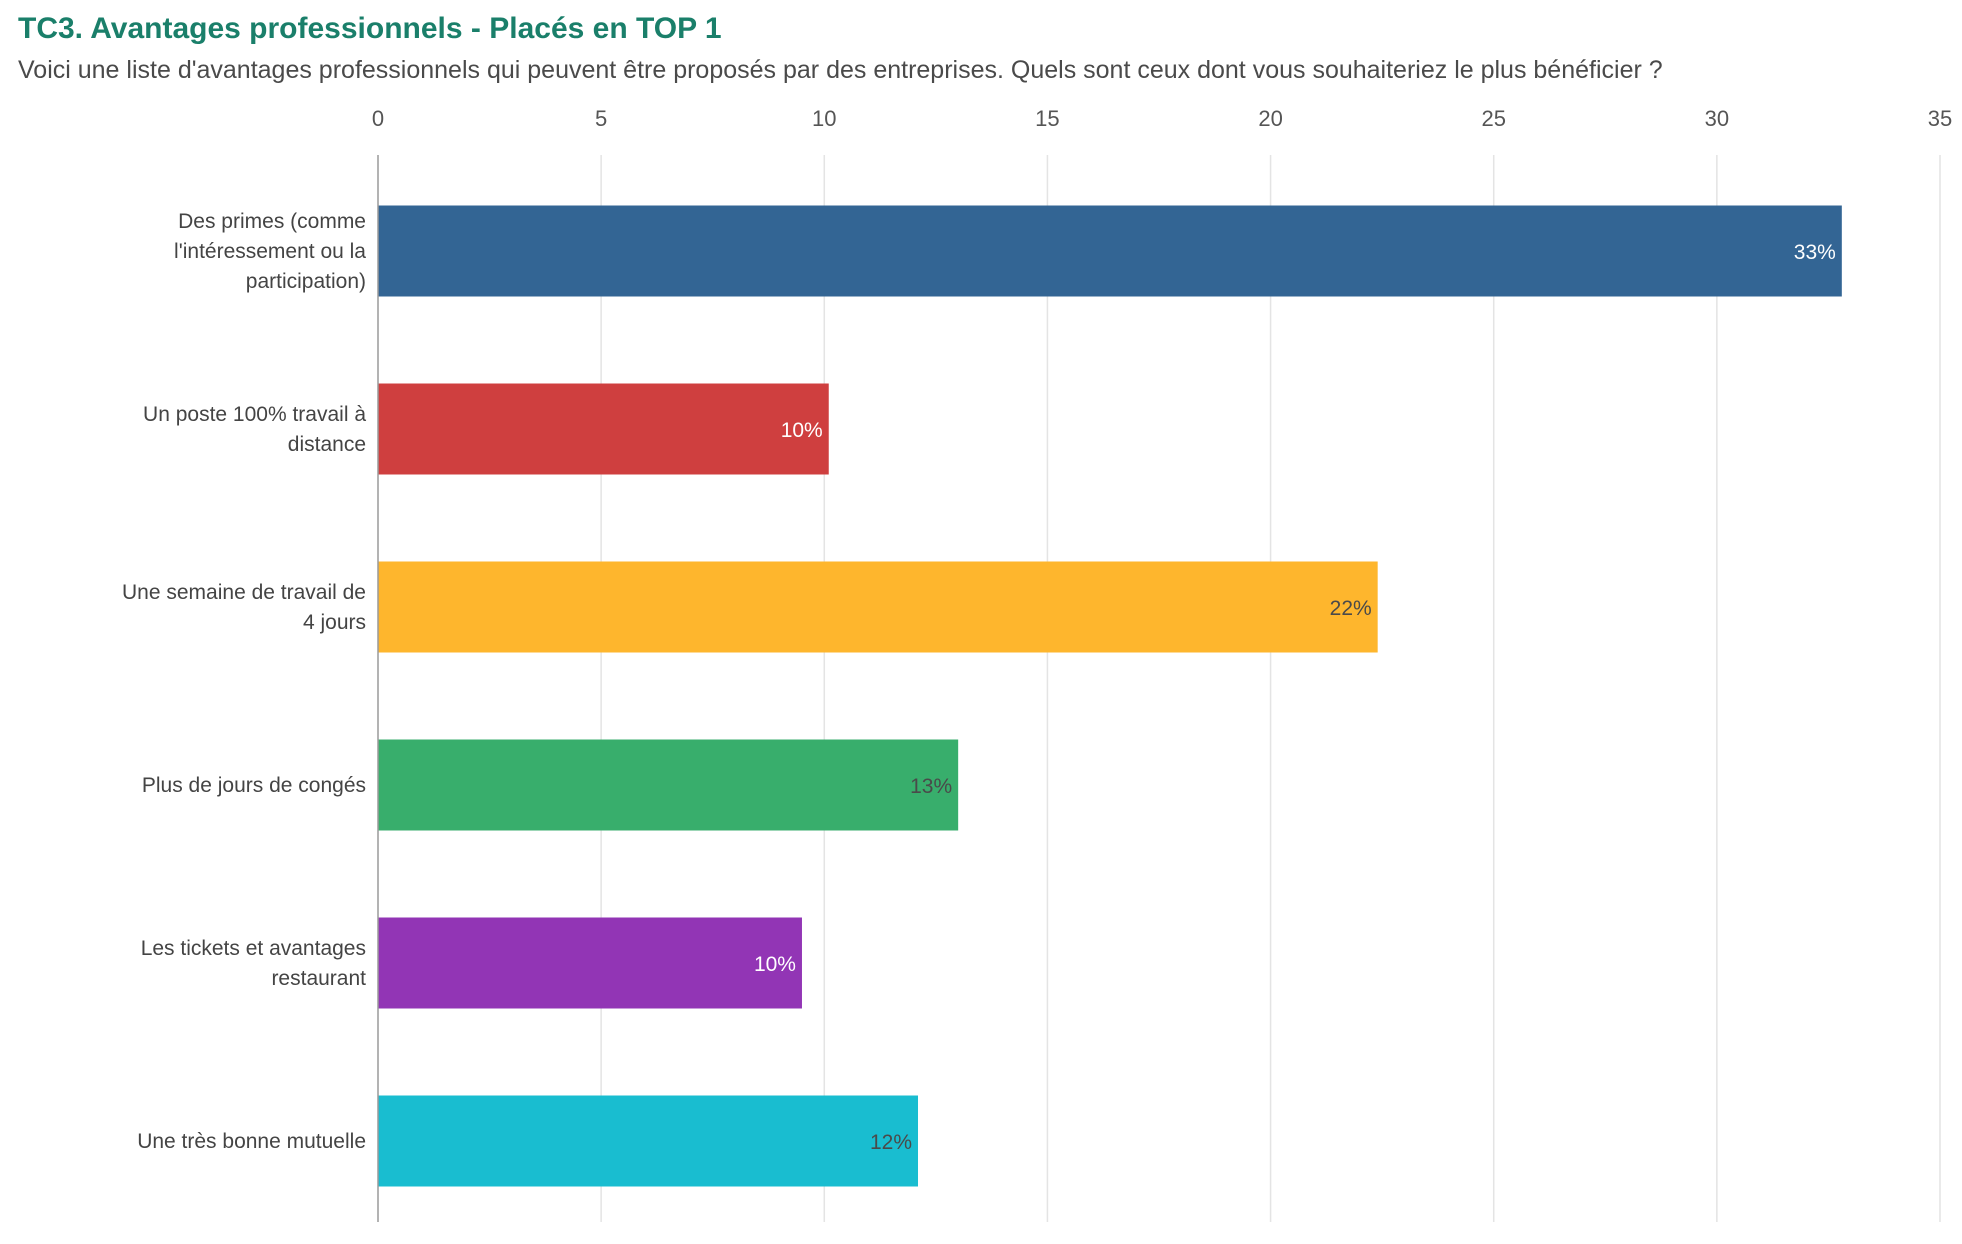  What do you see at coordinates (244, 592) in the screenshot?
I see `category-label-line: Une semaine de travail de` at bounding box center [244, 592].